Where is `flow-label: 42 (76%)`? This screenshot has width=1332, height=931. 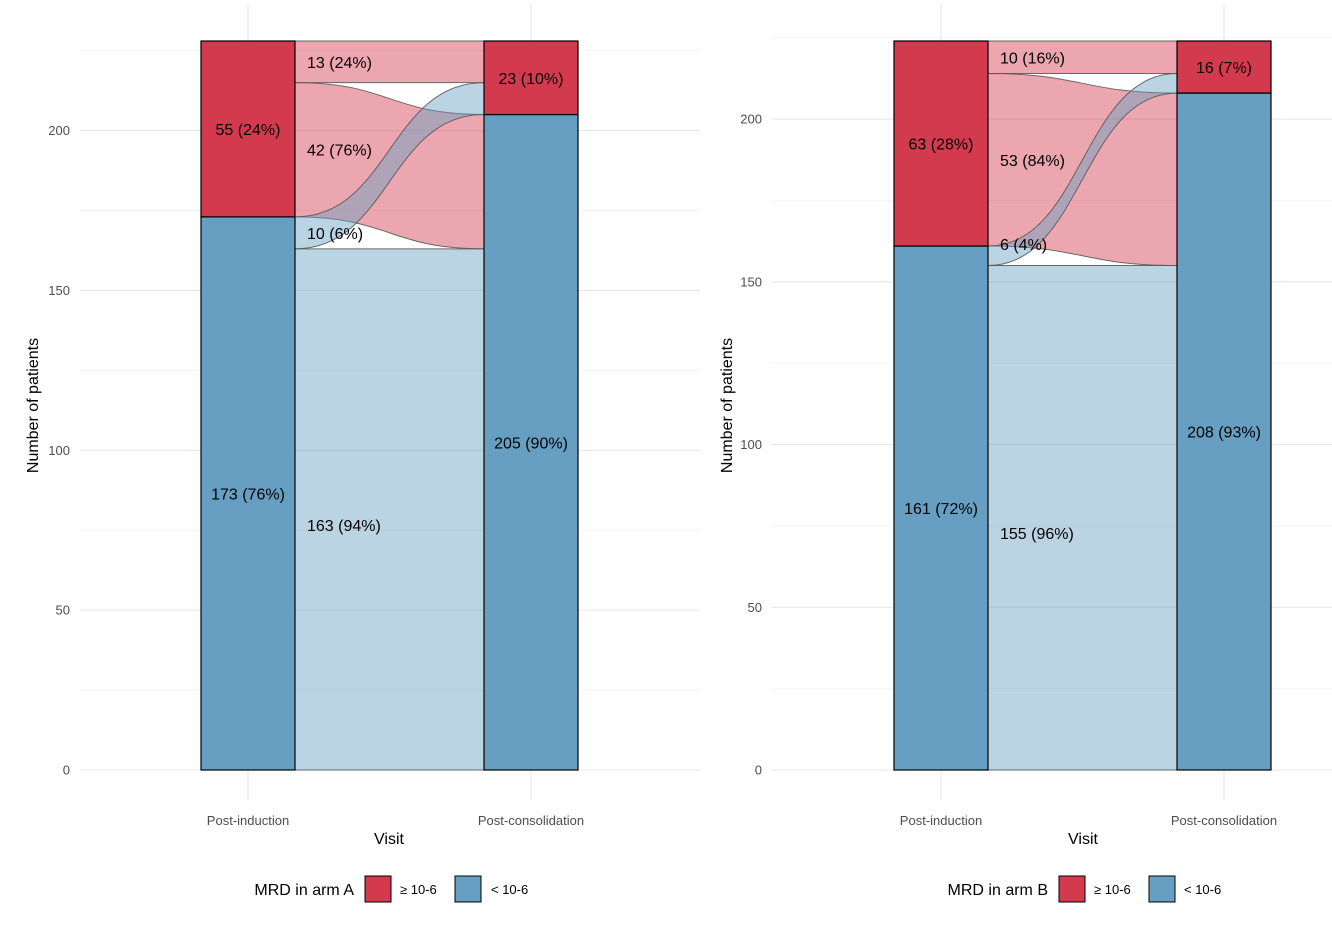
flow-label: 42 (76%) is located at coordinates (339, 151).